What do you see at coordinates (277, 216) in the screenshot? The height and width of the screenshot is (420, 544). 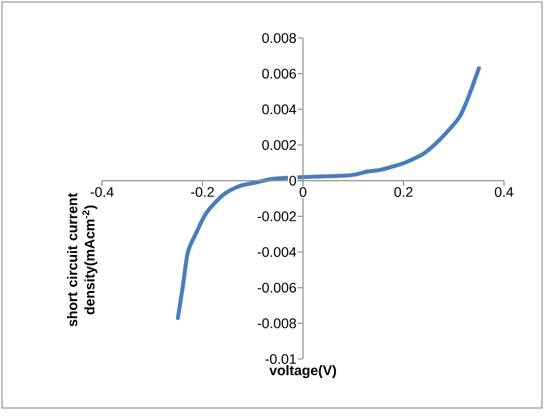 I see `y-tick-label: -0.002` at bounding box center [277, 216].